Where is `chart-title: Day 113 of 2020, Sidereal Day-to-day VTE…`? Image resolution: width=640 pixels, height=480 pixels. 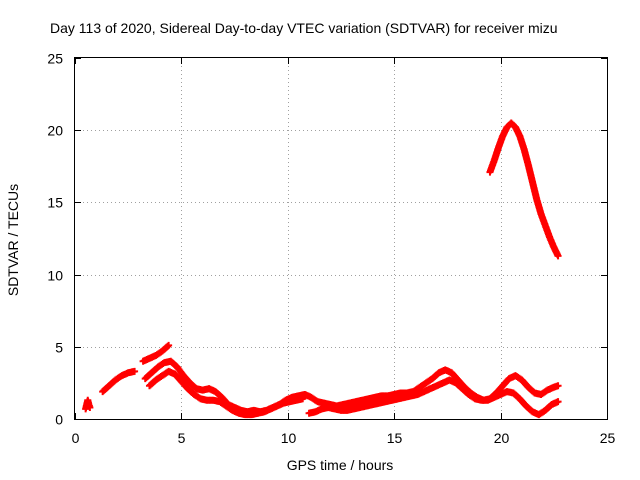 chart-title: Day 113 of 2020, Sidereal Day-to-day VTE… is located at coordinates (304, 28).